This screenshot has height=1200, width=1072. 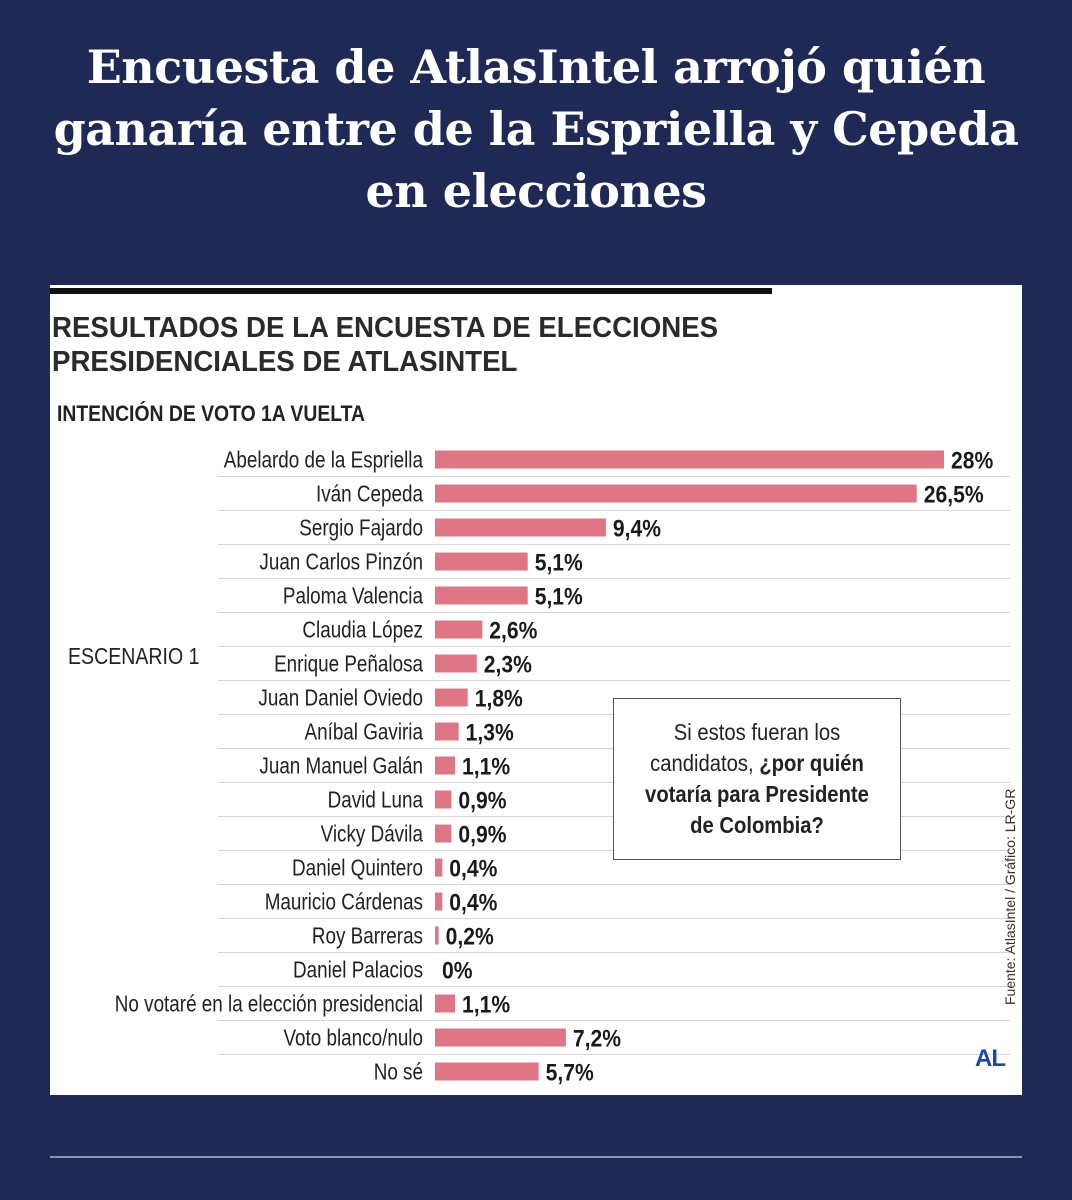 I want to click on category-label: Daniel Palacios, so click(x=358, y=970).